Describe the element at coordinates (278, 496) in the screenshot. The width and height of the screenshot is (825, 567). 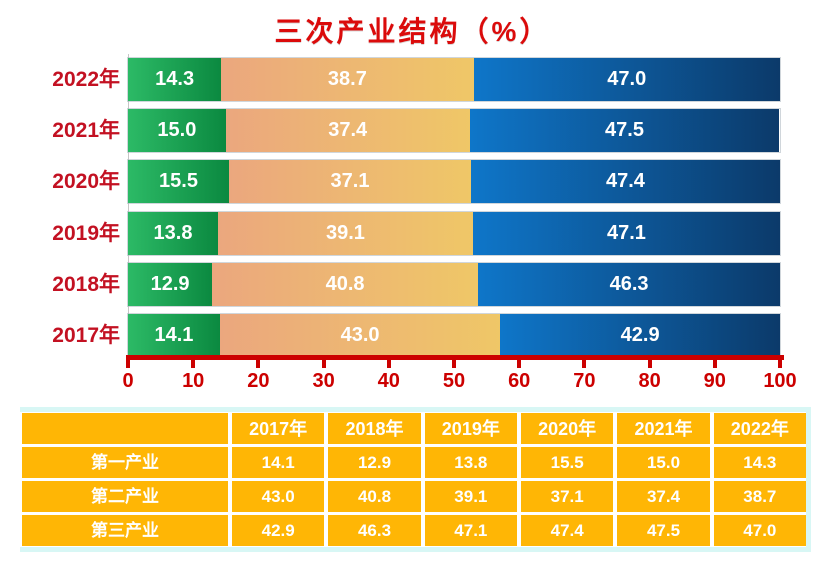
I see `table-value-cell: 43.0` at that location.